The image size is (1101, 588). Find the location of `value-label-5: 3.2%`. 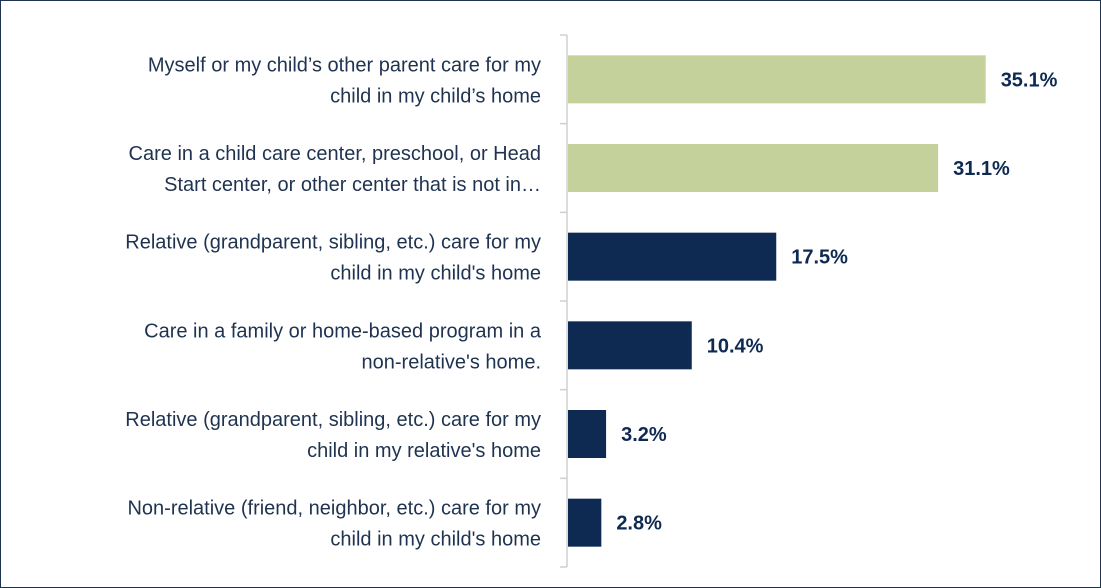

value-label-5: 3.2% is located at coordinates (644, 435).